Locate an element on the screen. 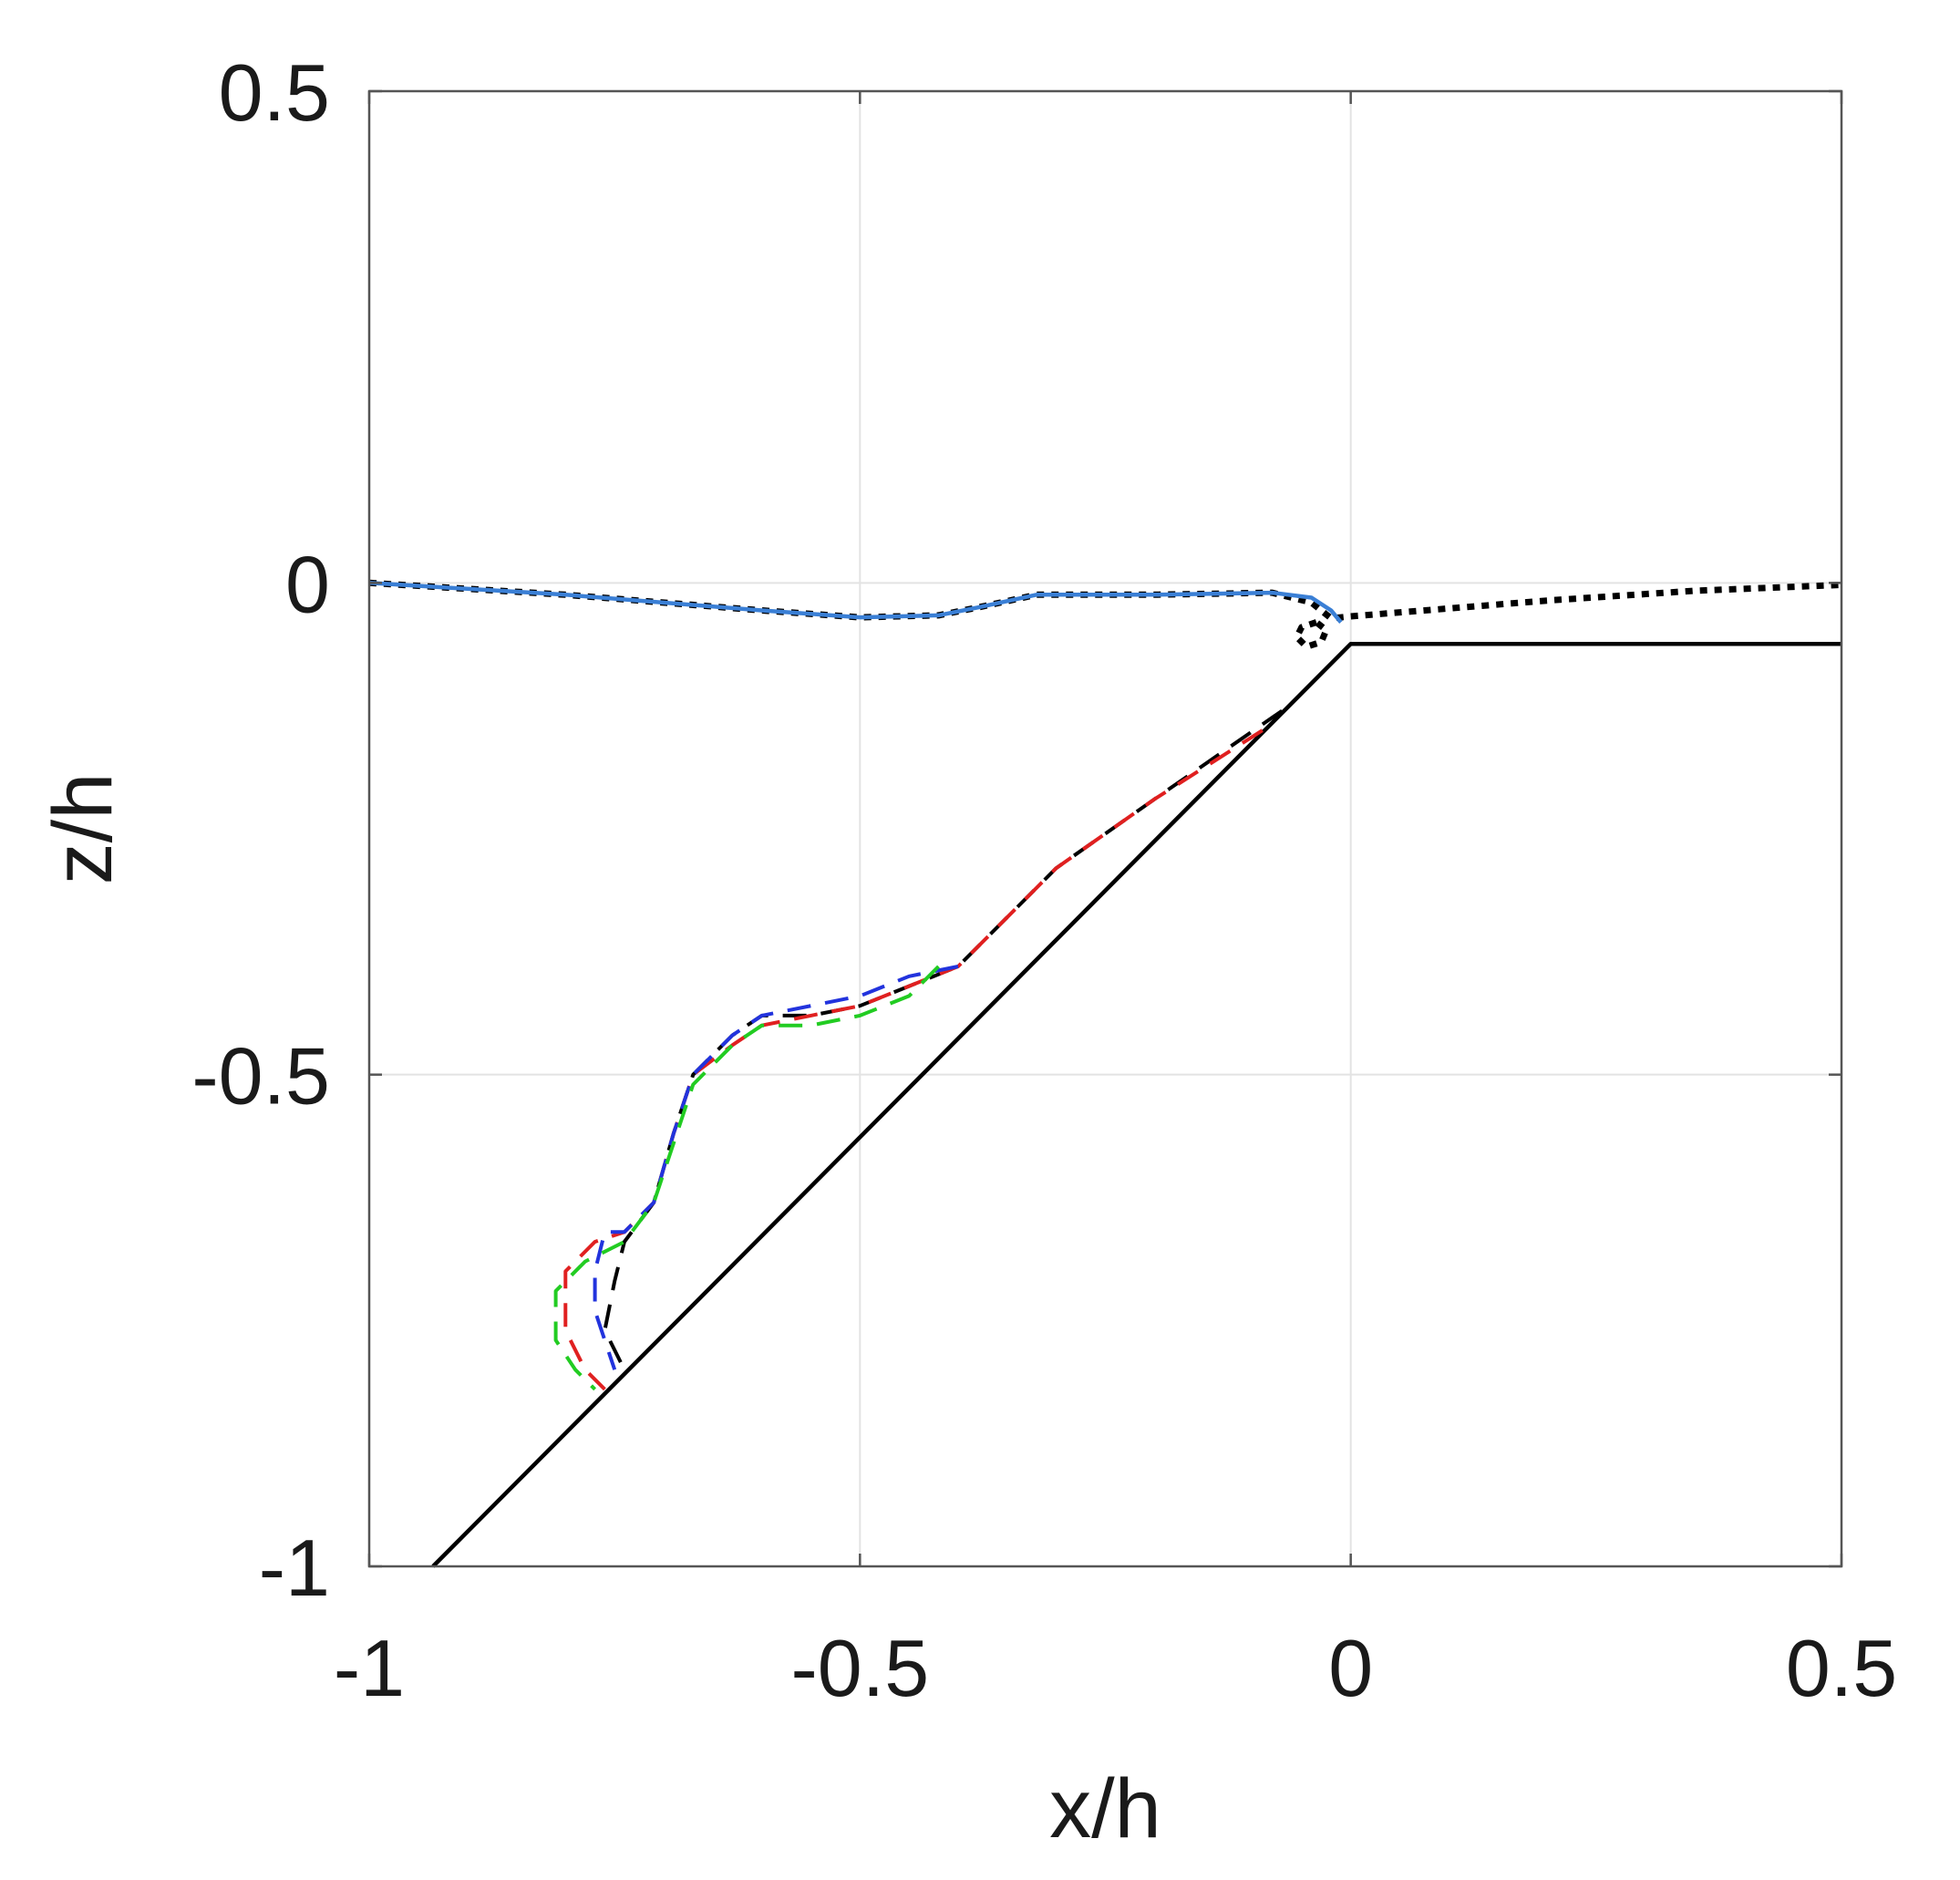 The height and width of the screenshot is (1880, 1960). y-tick-label: -1 is located at coordinates (294, 1568).